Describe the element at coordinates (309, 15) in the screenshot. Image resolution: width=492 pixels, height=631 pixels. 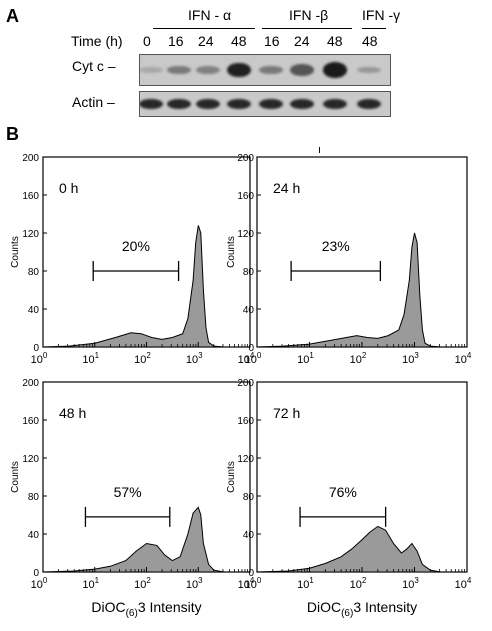
I see `group-label-ifn-beta: IFN -β` at that location.